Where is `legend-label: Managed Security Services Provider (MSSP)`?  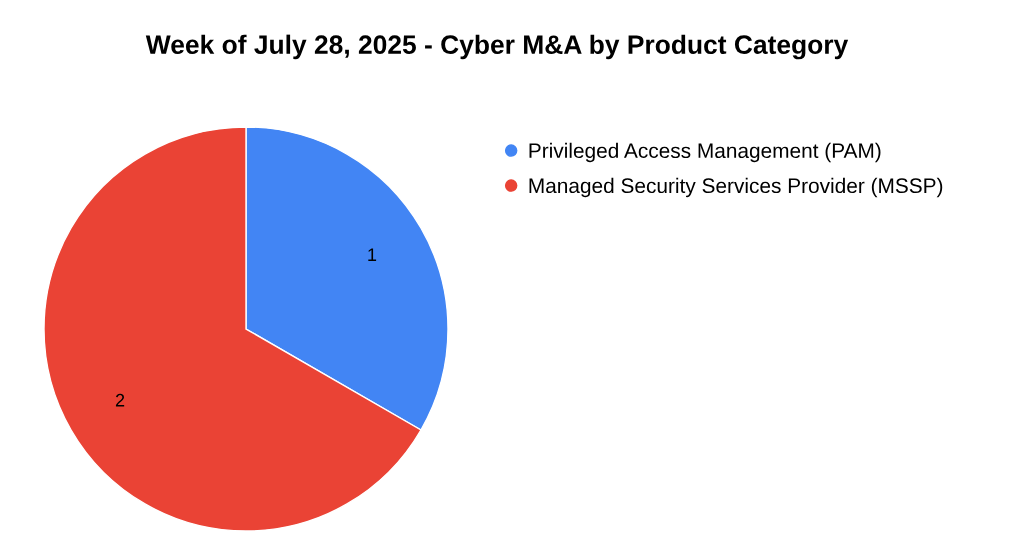
legend-label: Managed Security Services Provider (MSSP) is located at coordinates (736, 187).